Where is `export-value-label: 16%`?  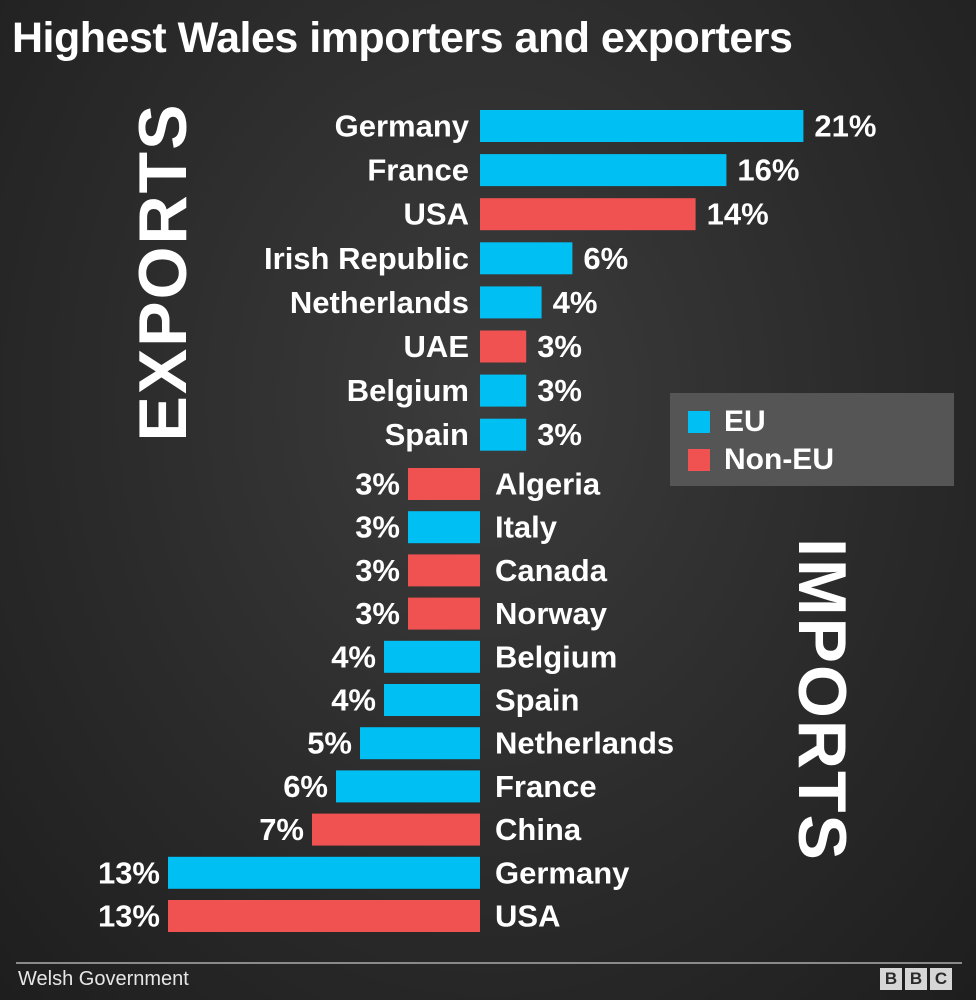
export-value-label: 16% is located at coordinates (768, 170).